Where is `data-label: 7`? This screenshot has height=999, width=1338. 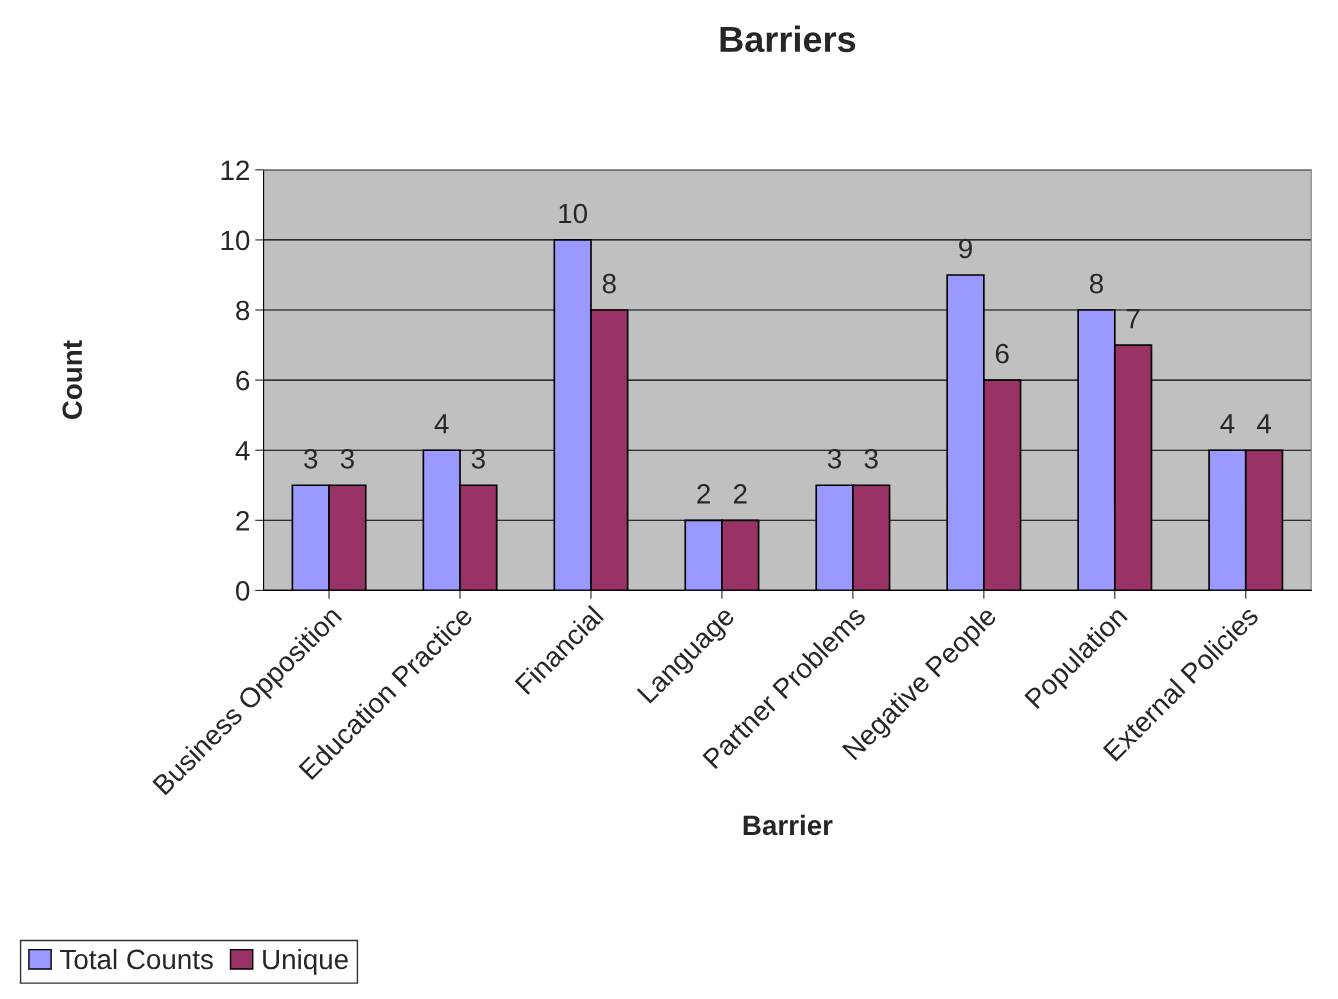 data-label: 7 is located at coordinates (1133, 319).